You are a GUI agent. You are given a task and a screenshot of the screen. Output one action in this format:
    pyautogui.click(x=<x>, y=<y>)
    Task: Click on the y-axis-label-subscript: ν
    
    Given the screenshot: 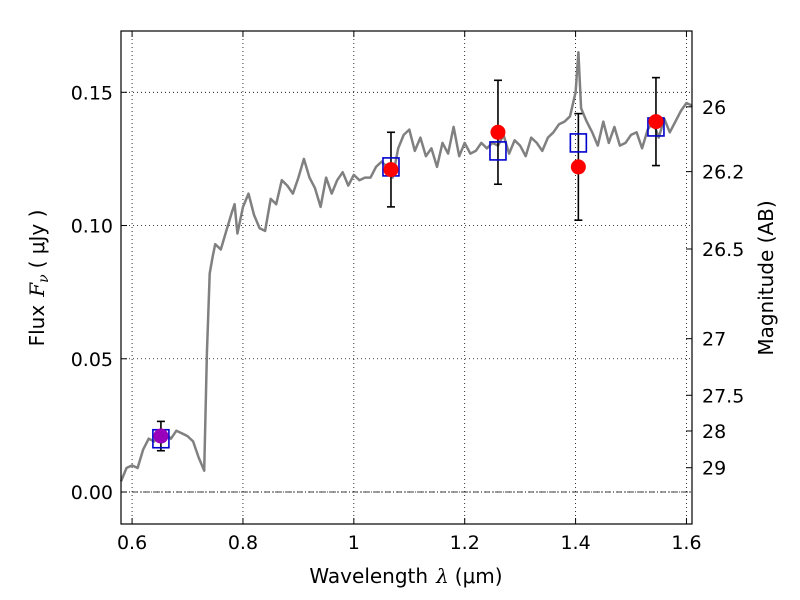 What is the action you would take?
    pyautogui.click(x=44, y=278)
    